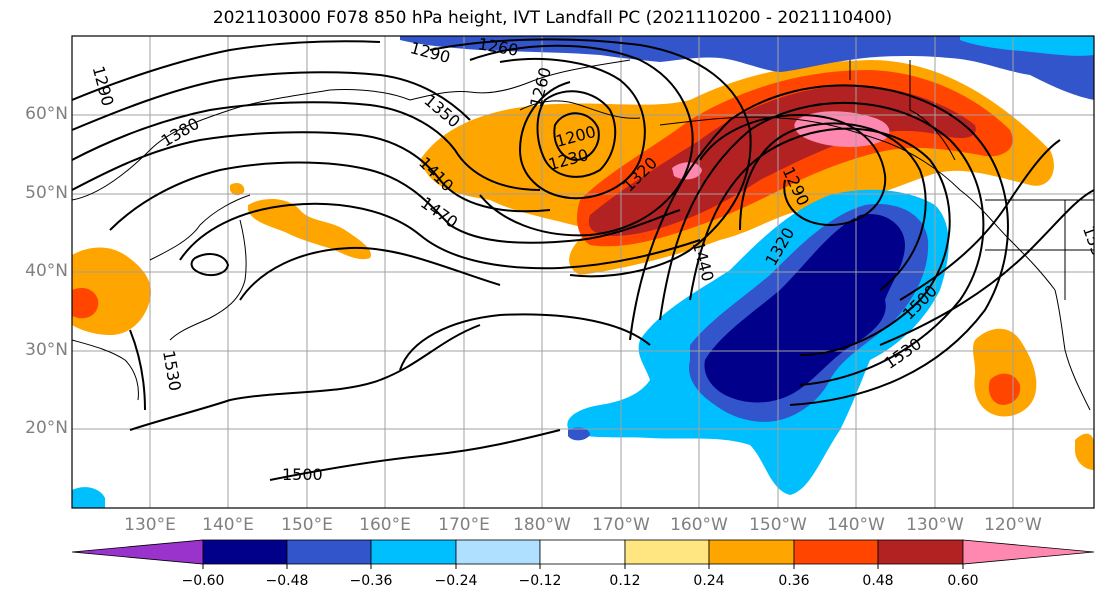 The image size is (1105, 601). Describe the element at coordinates (456, 581) in the screenshot. I see `colorbar-tick-label: −0.24` at that location.